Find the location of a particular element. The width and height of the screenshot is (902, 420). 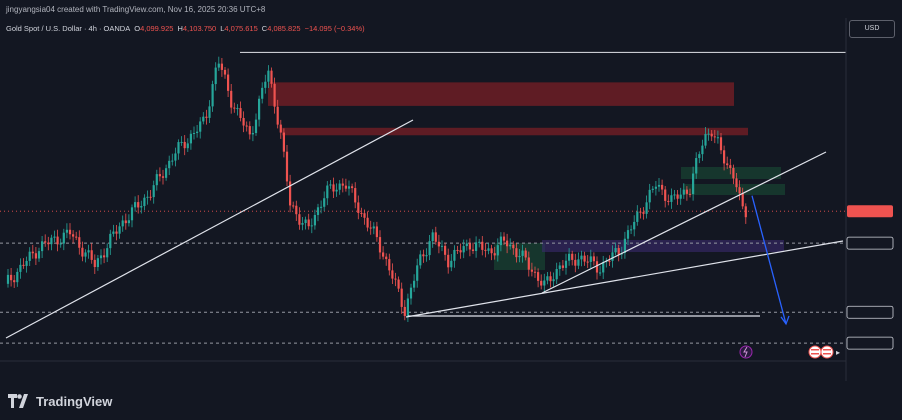

header-change: −14.095 (−0.34%) is located at coordinates (335, 28).